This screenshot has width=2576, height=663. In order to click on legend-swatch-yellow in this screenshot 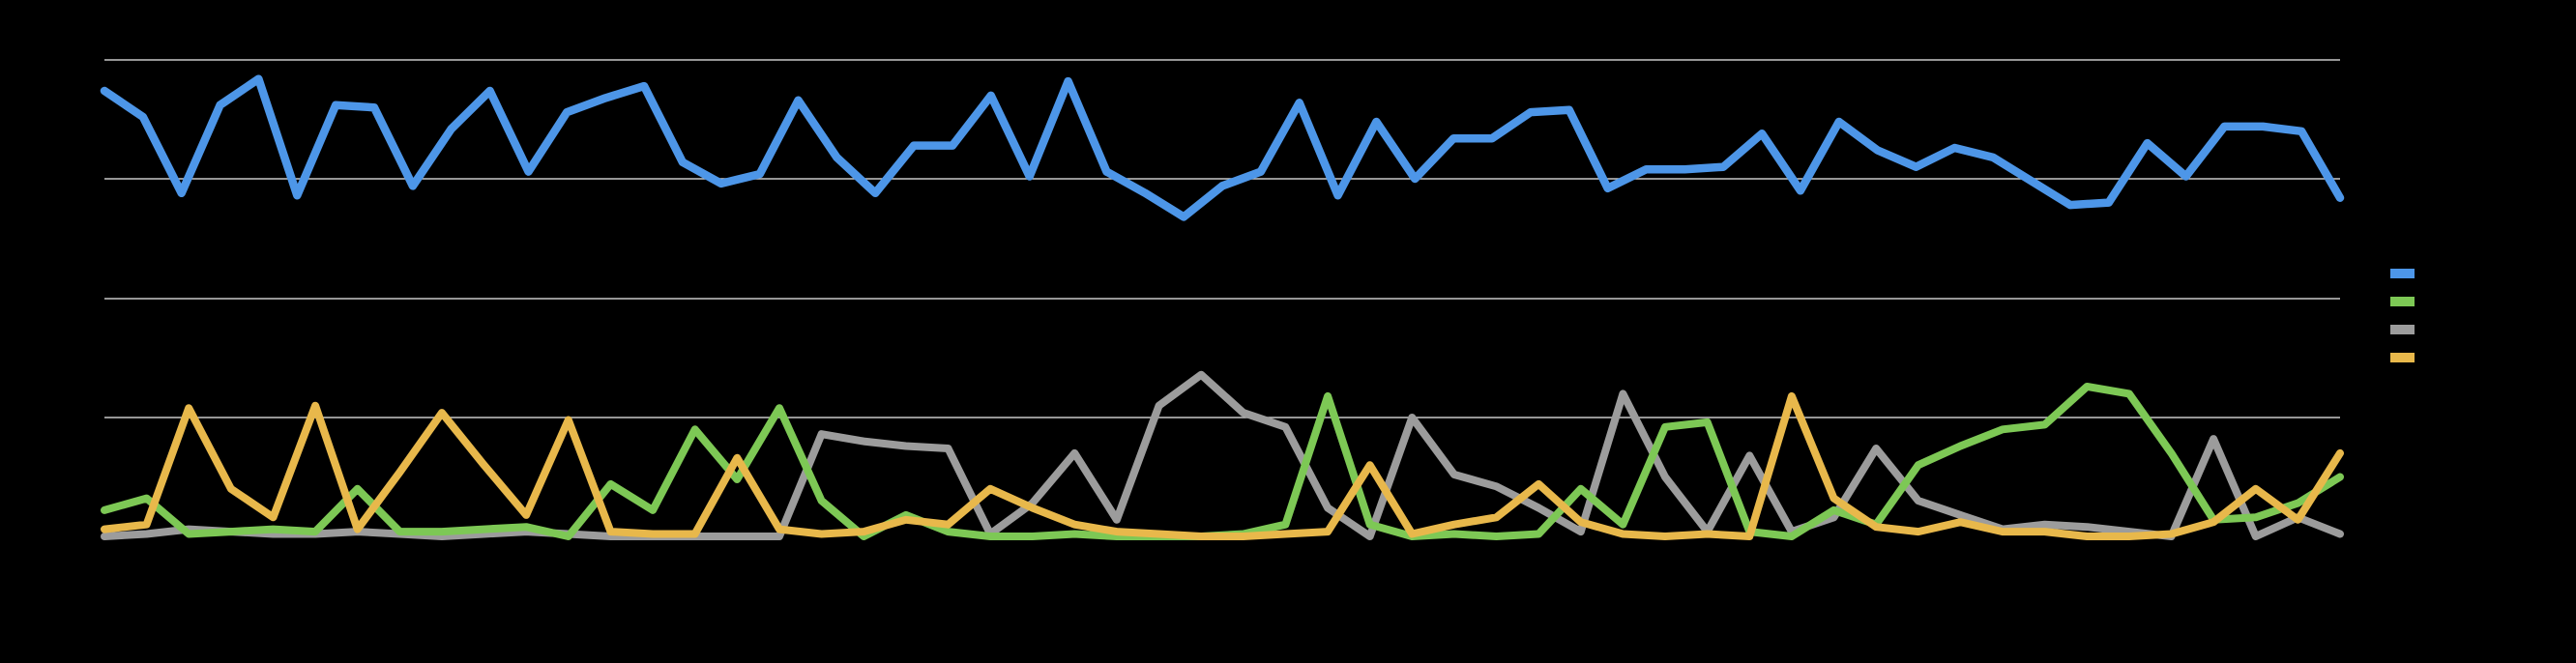, I will do `click(2402, 357)`.